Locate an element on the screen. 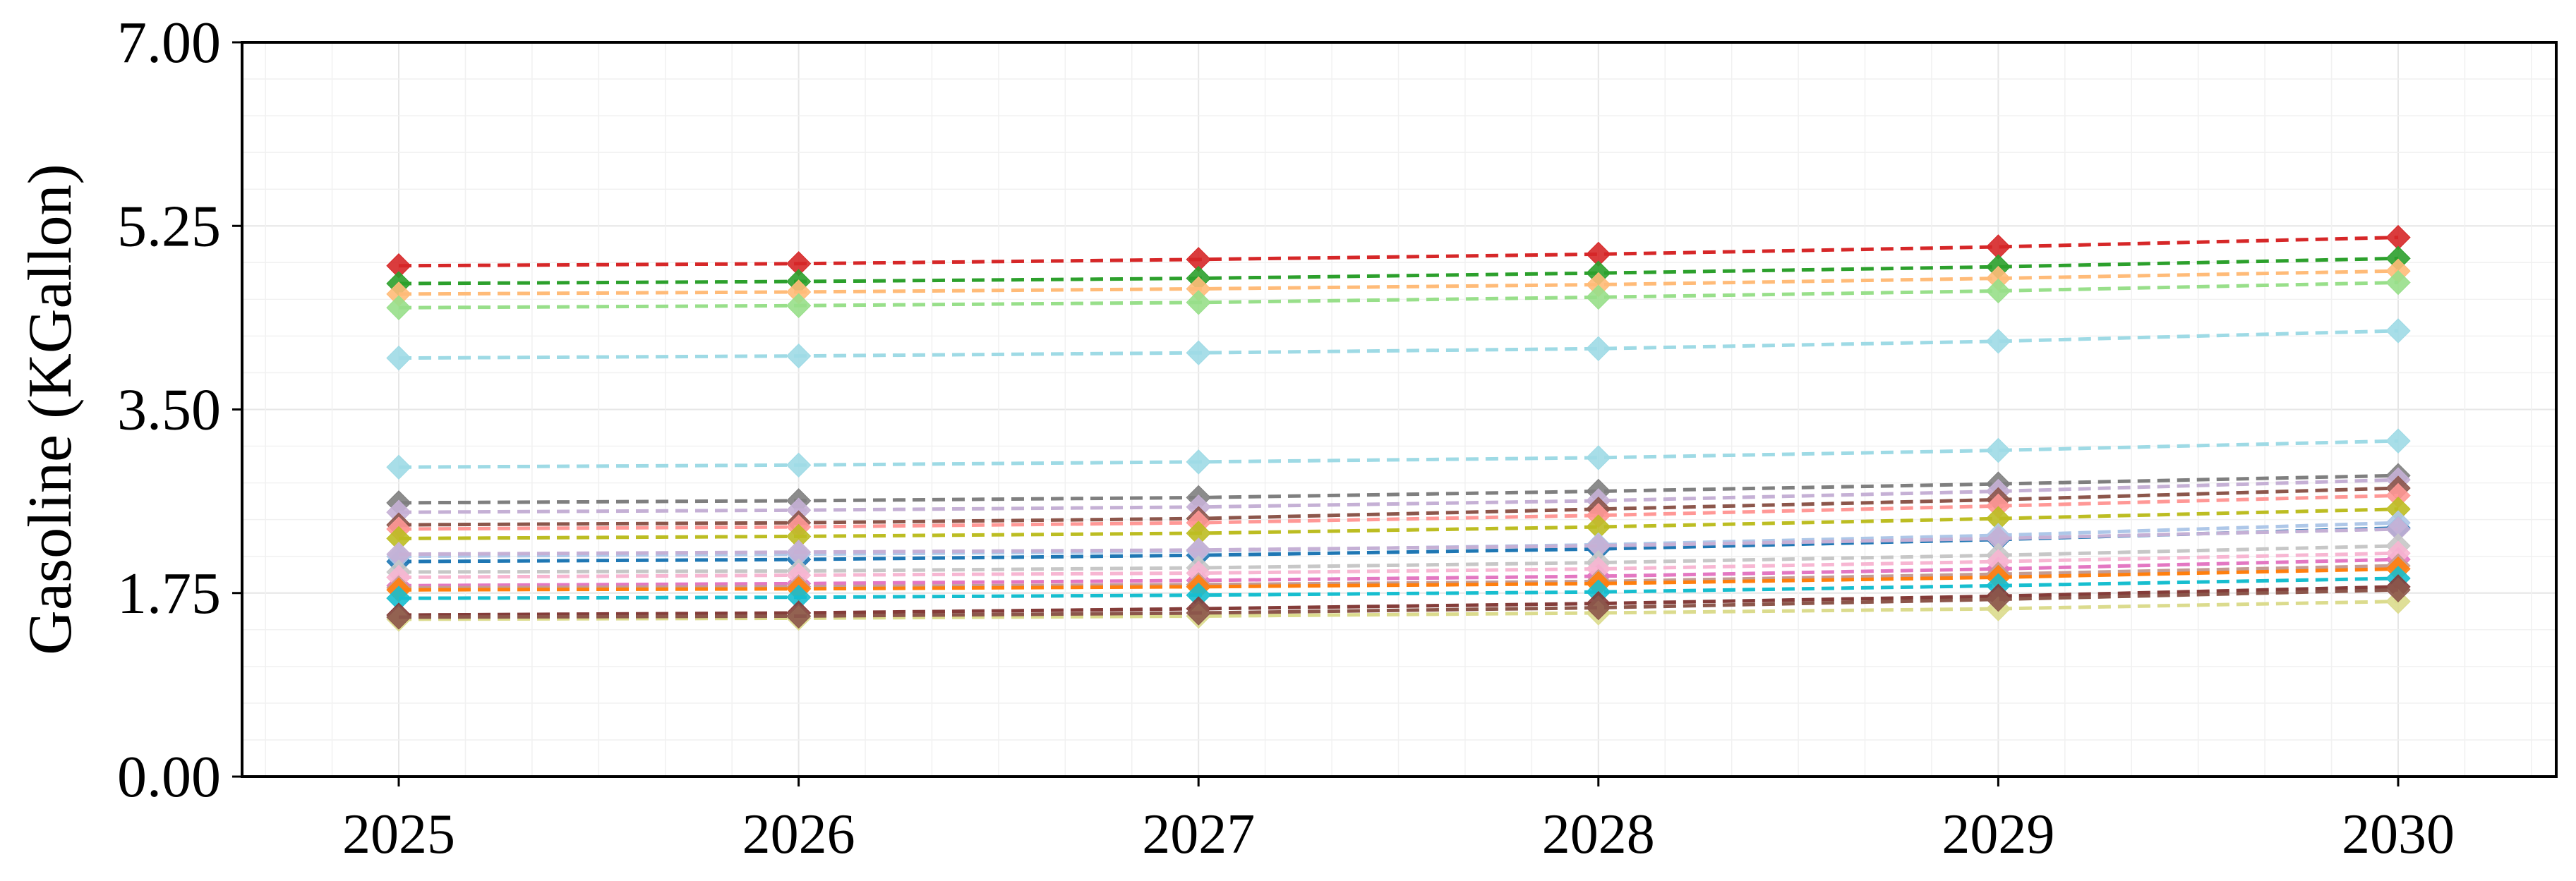 The image size is (2576, 881). x-tick-label: 2030 is located at coordinates (2398, 834).